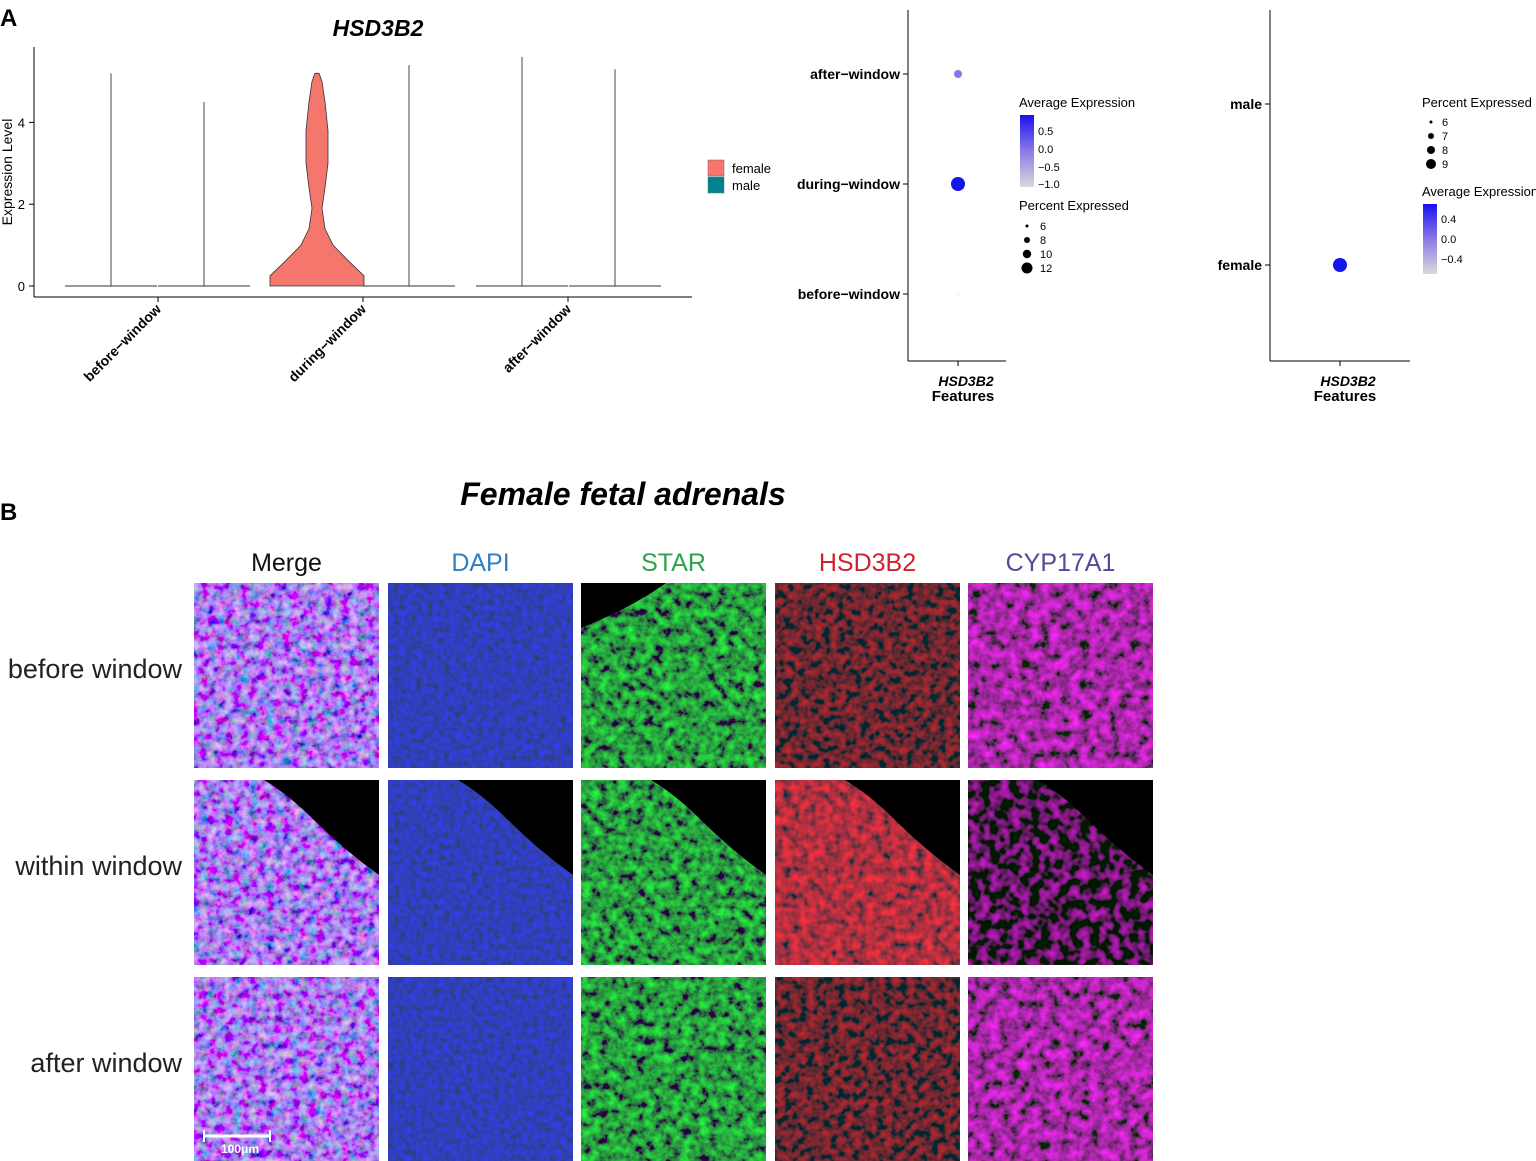 This screenshot has width=1536, height=1161. I want to click on dotplot-window-avg-tick-label: 0.5, so click(1045, 132).